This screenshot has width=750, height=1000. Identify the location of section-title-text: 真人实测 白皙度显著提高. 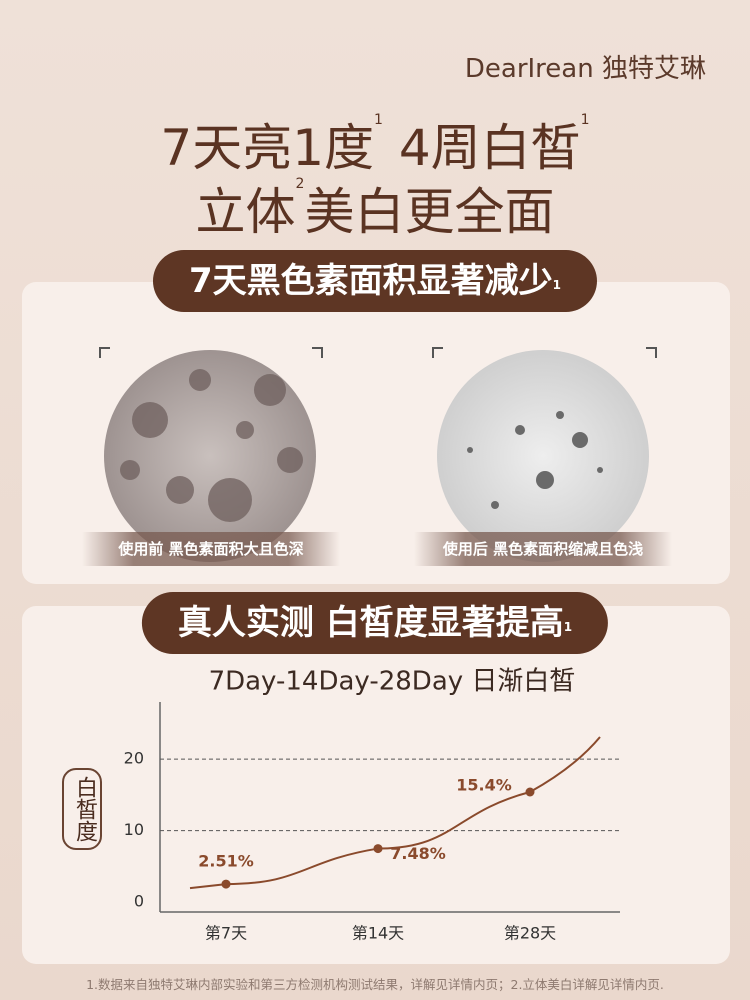
(370, 623).